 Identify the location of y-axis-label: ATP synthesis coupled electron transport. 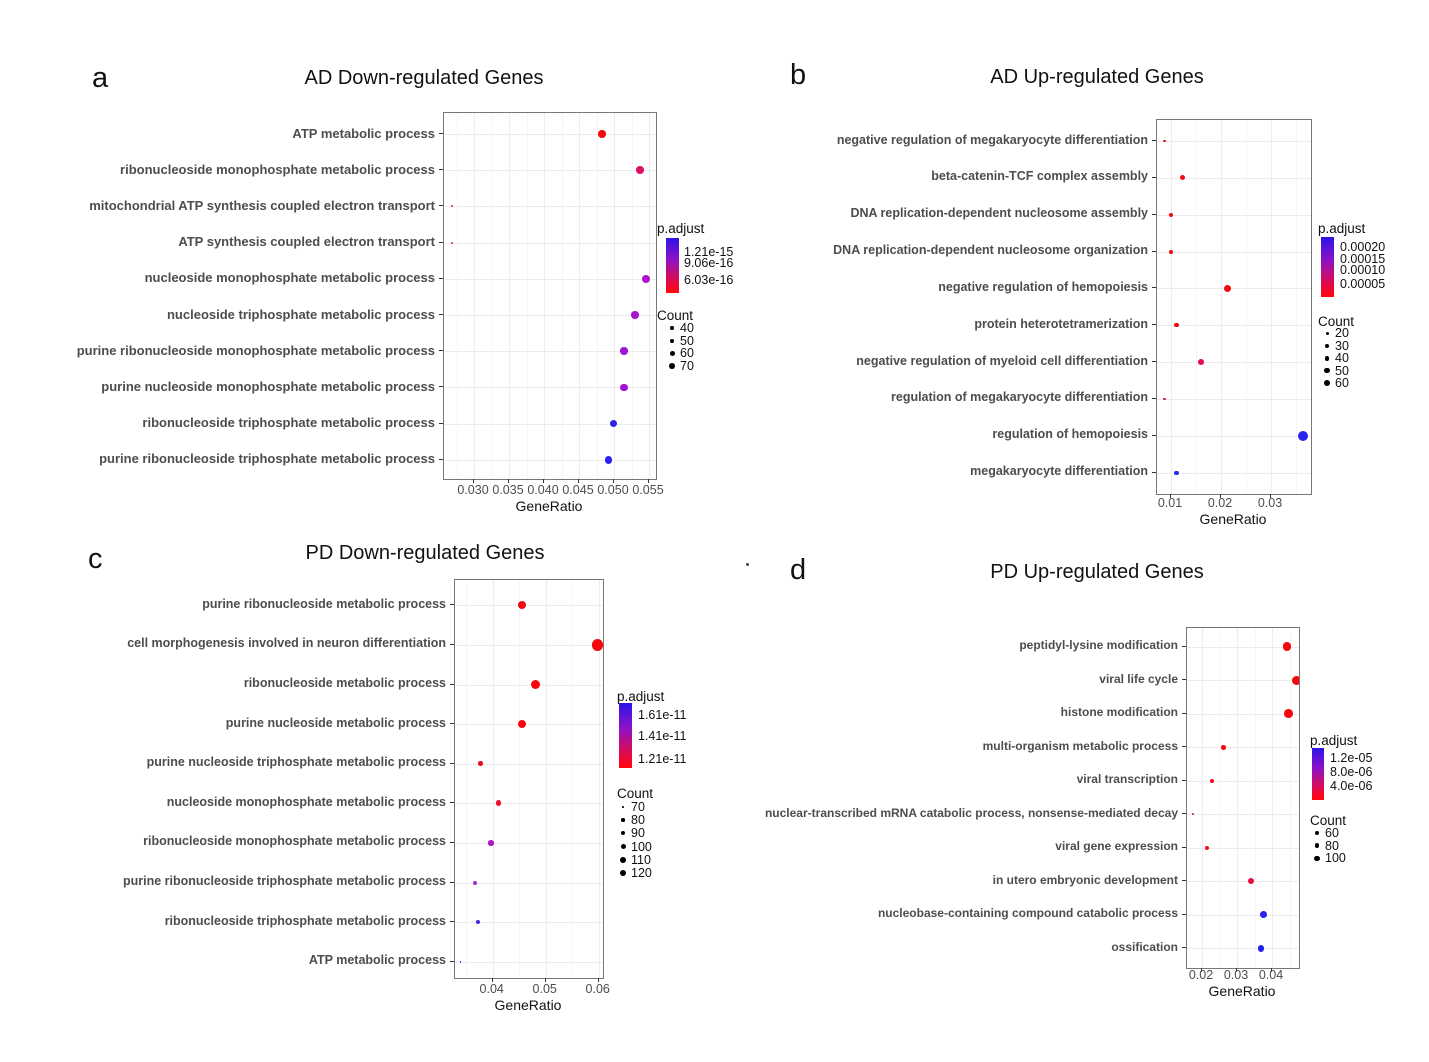
(306, 242).